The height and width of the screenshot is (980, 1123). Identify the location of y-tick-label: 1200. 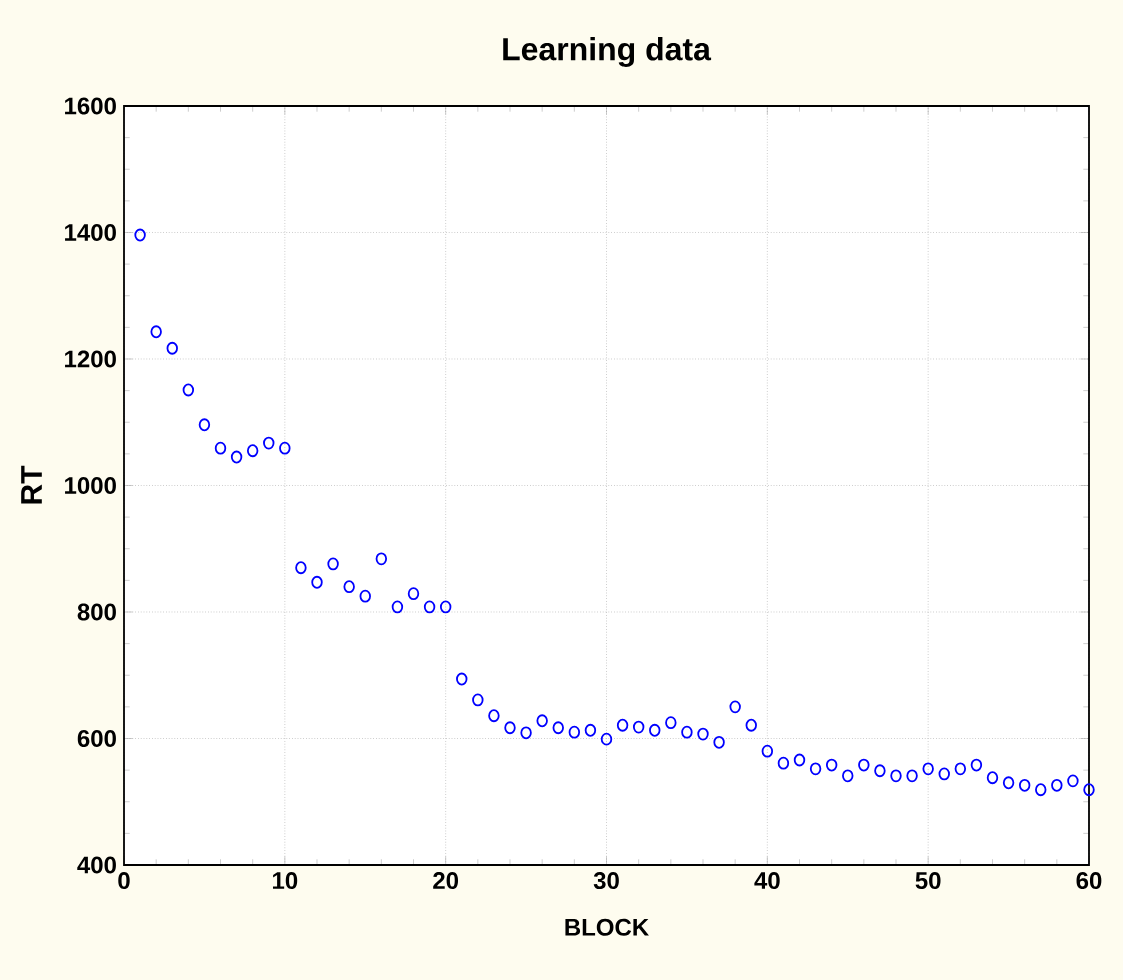
(90, 359).